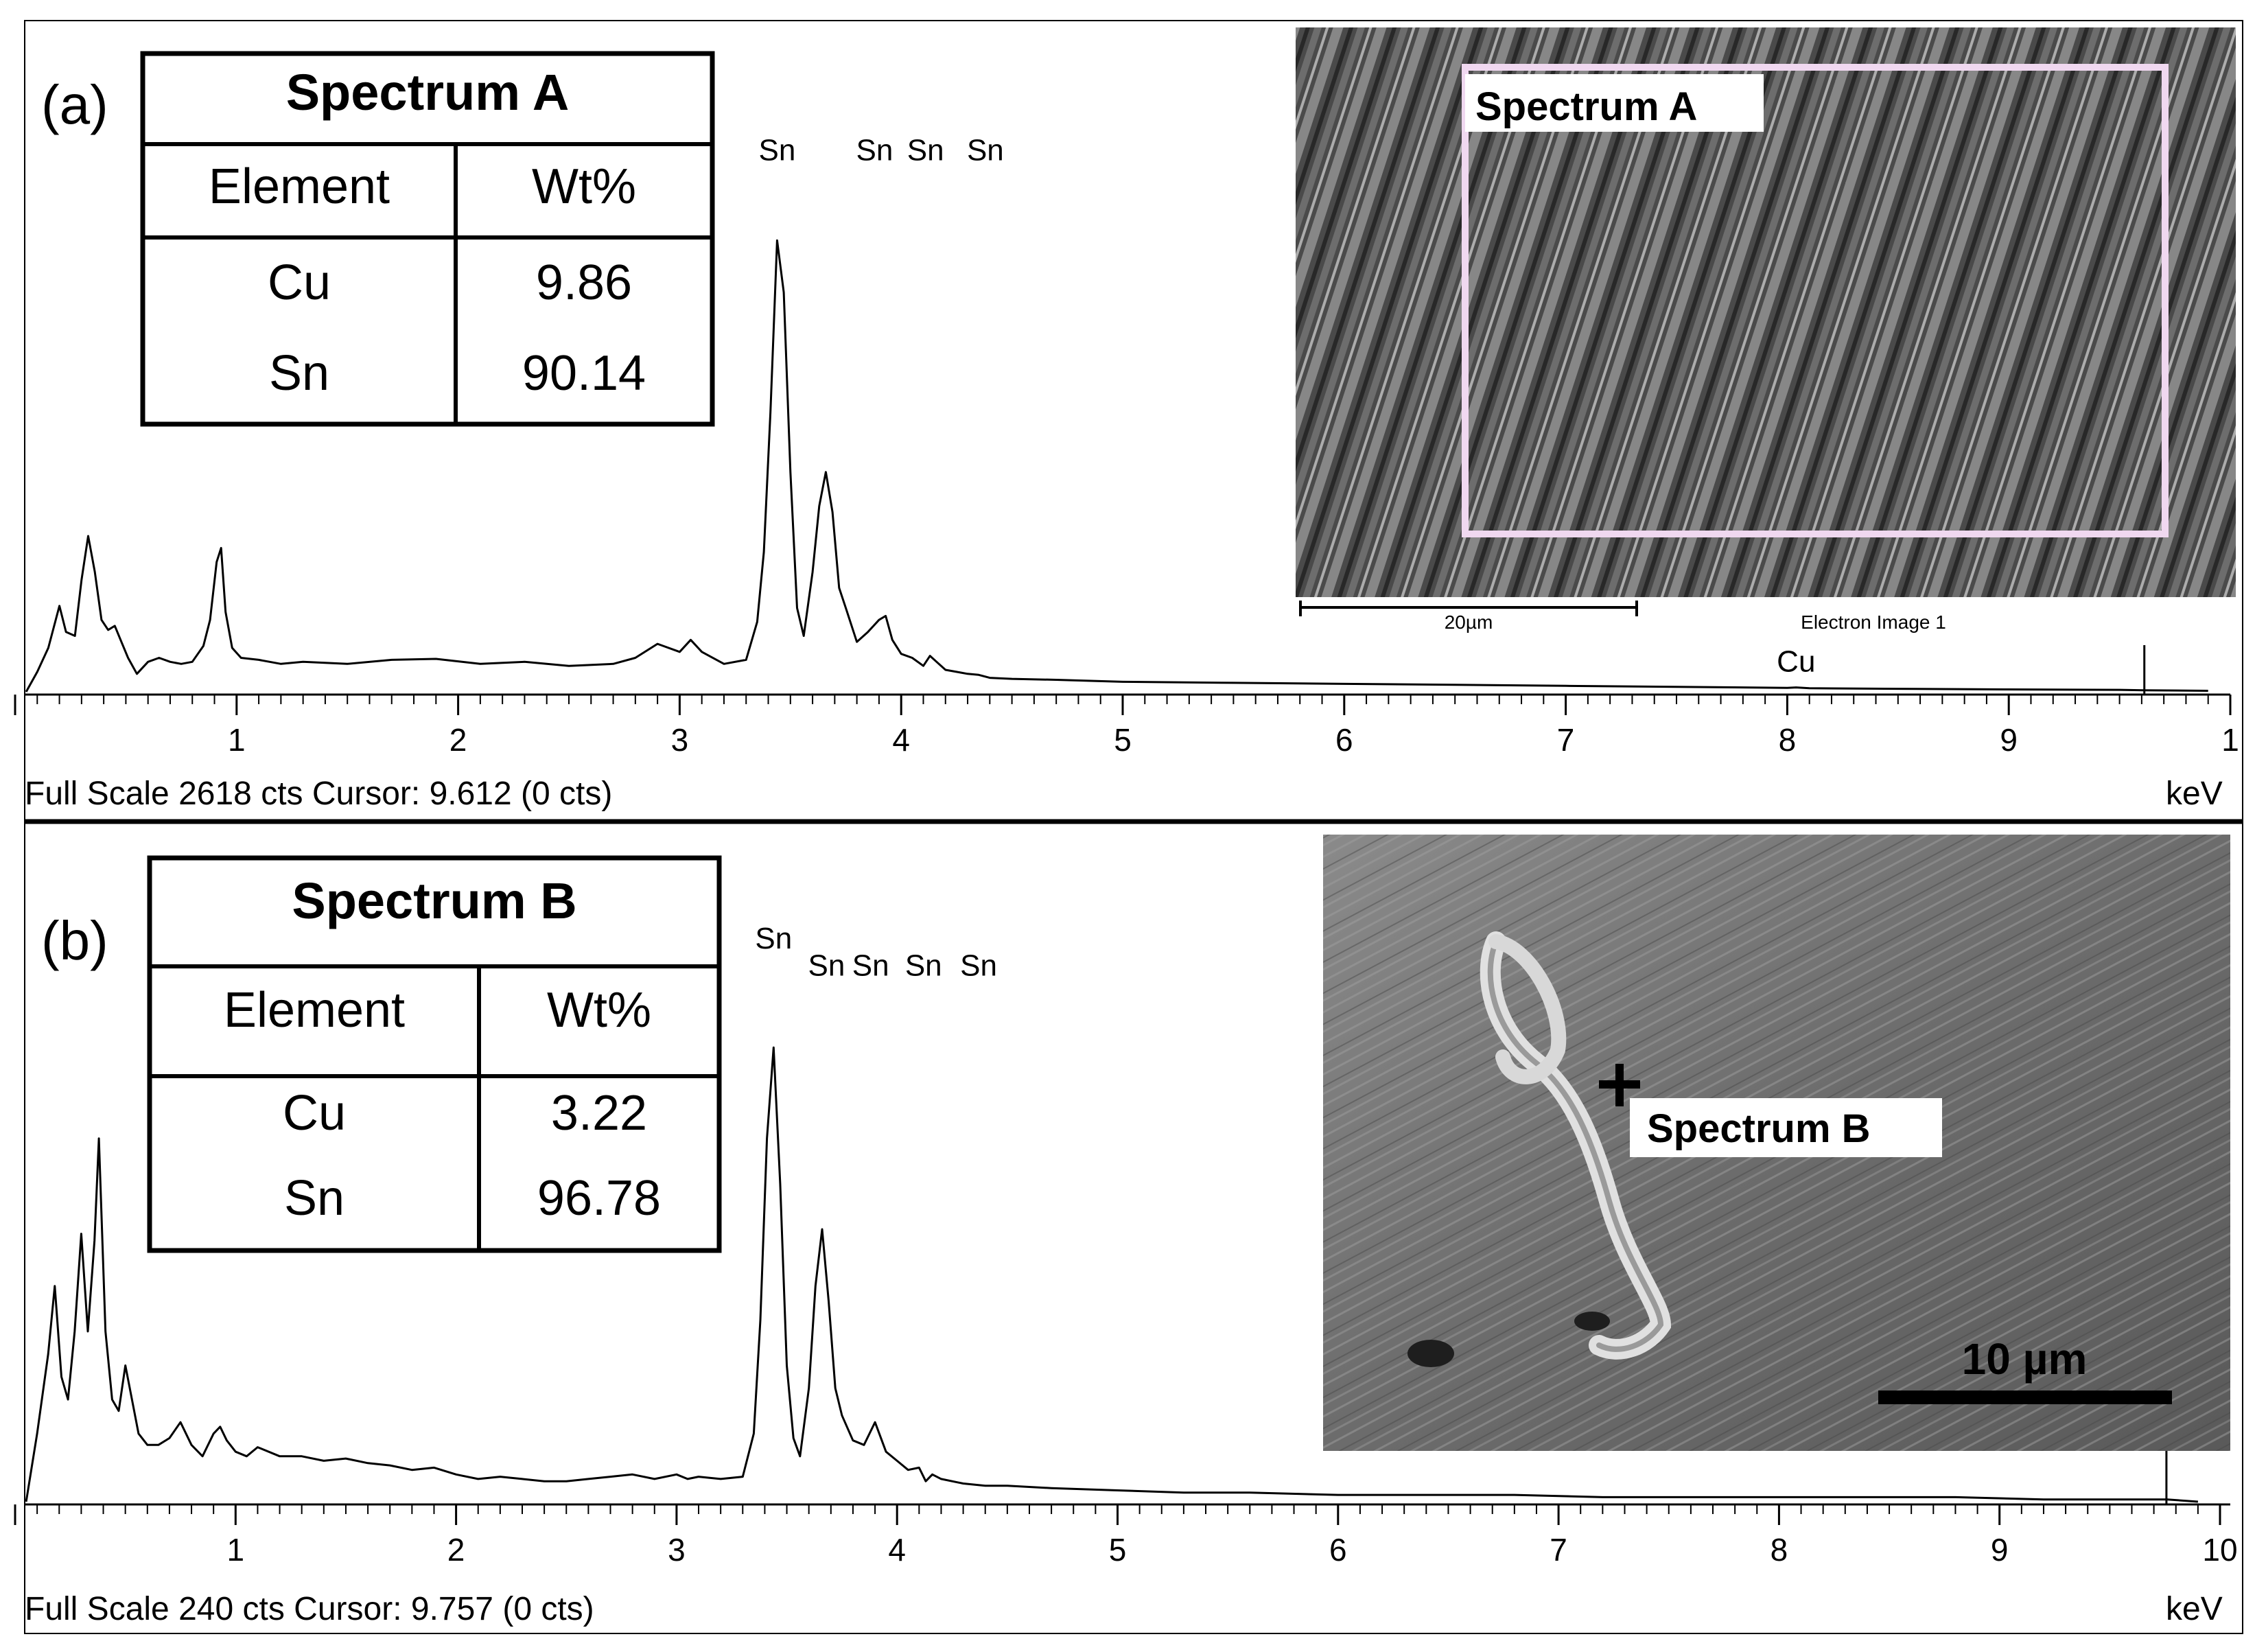 The width and height of the screenshot is (2255, 1652). Describe the element at coordinates (314, 1198) in the screenshot. I see `table-b-cell: Sn` at that location.